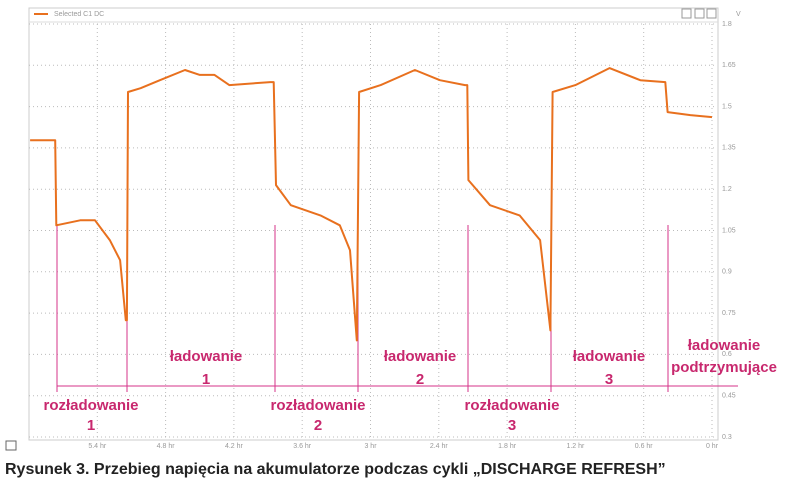 The width and height of the screenshot is (791, 497). What do you see at coordinates (729, 65) in the screenshot?
I see `y-tick-label: 1.65` at bounding box center [729, 65].